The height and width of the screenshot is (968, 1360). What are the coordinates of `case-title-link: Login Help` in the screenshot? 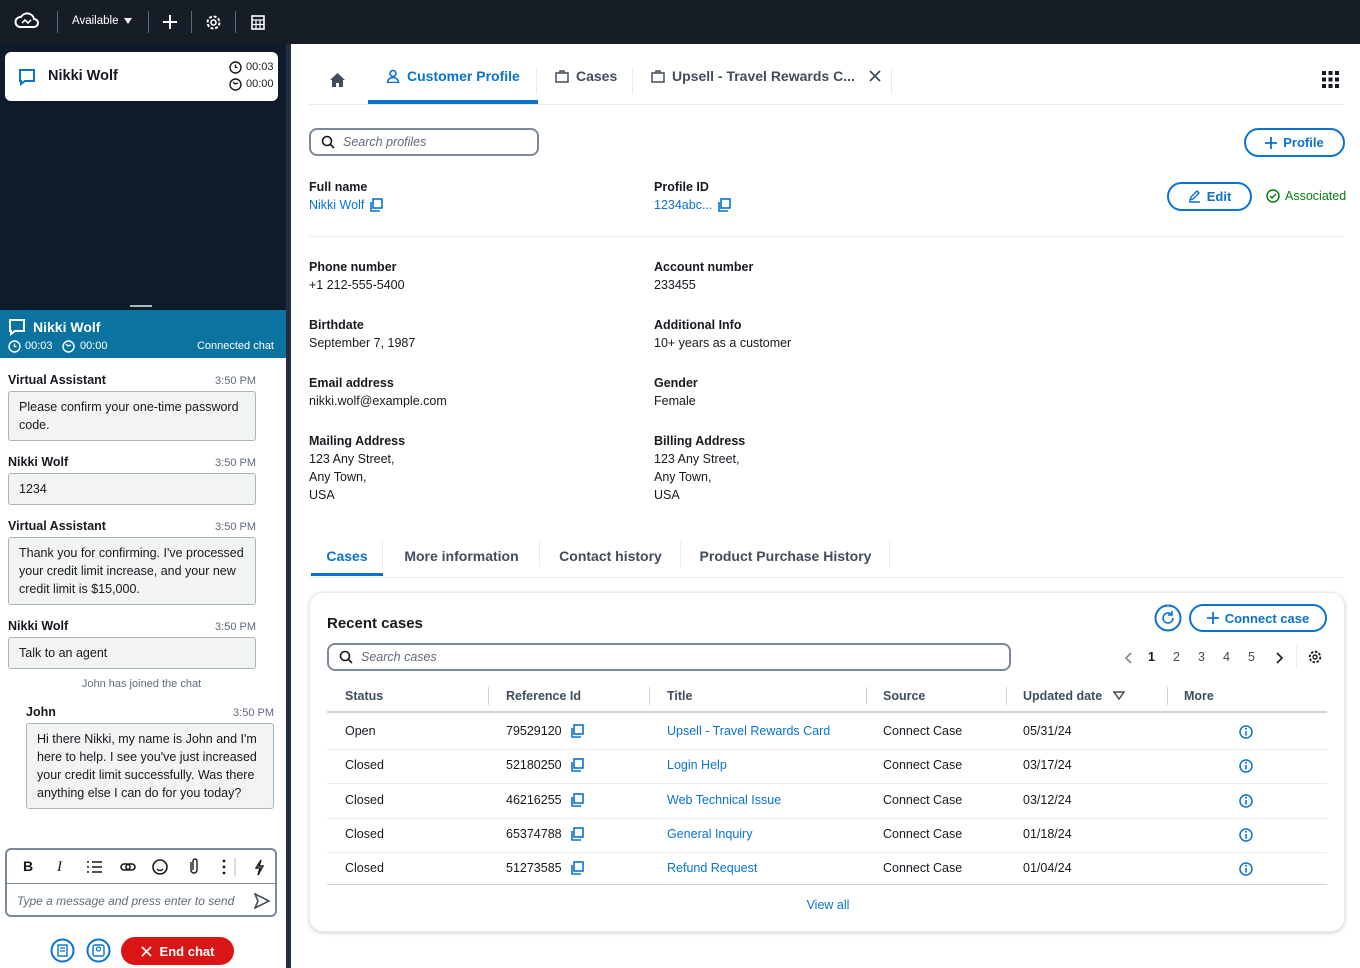 It's located at (697, 765).